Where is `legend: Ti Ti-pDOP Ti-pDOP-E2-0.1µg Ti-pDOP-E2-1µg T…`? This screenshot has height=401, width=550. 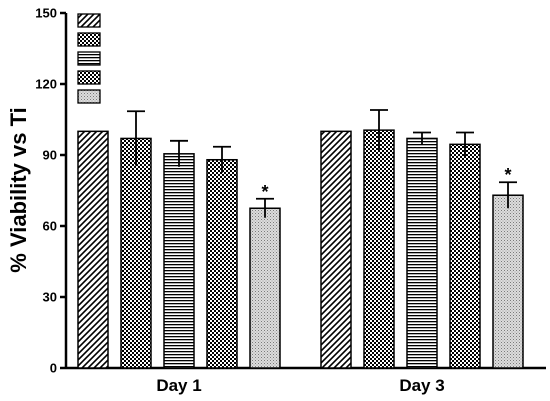 legend: Ti Ti-pDOP Ti-pDOP-E2-0.1µg Ti-pDOP-E2-1µg T… is located at coordinates (142, 58).